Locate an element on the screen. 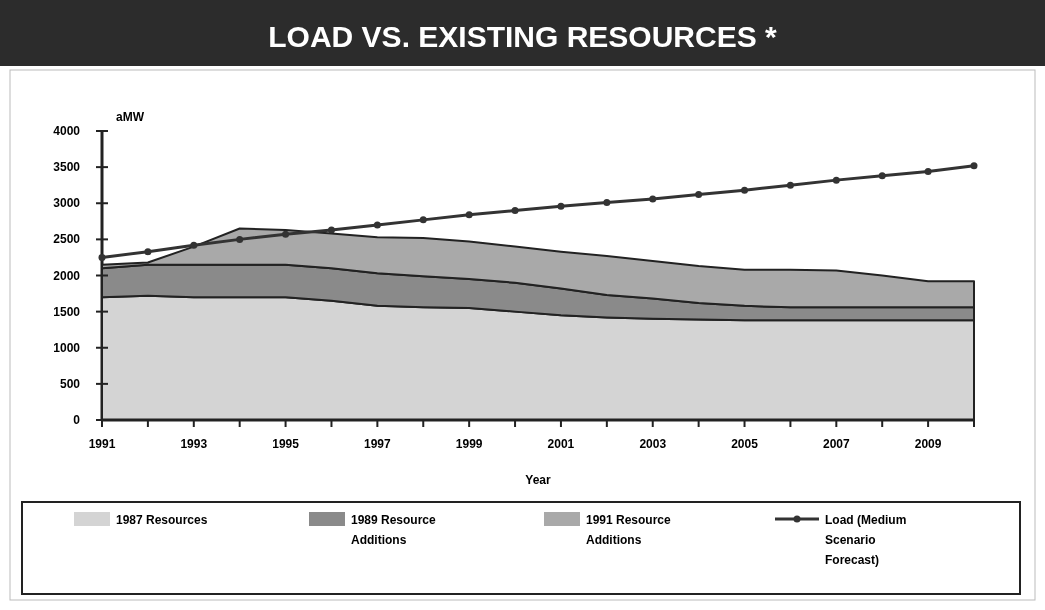 The height and width of the screenshot is (610, 1045). y-tick-label: 4000 is located at coordinates (67, 131).